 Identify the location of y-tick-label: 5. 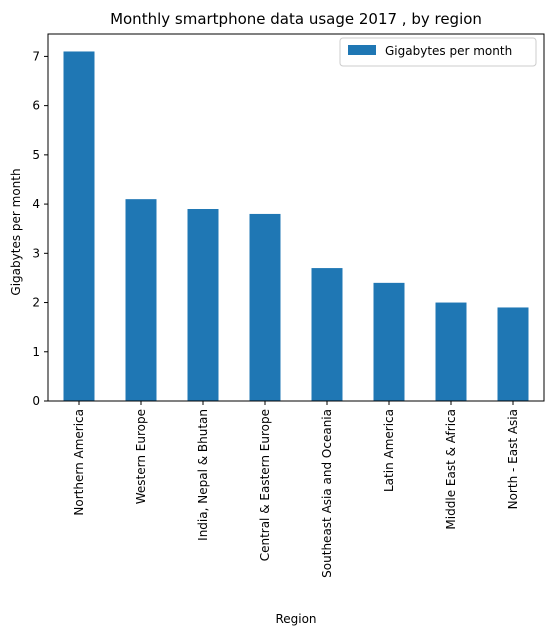
(36, 155).